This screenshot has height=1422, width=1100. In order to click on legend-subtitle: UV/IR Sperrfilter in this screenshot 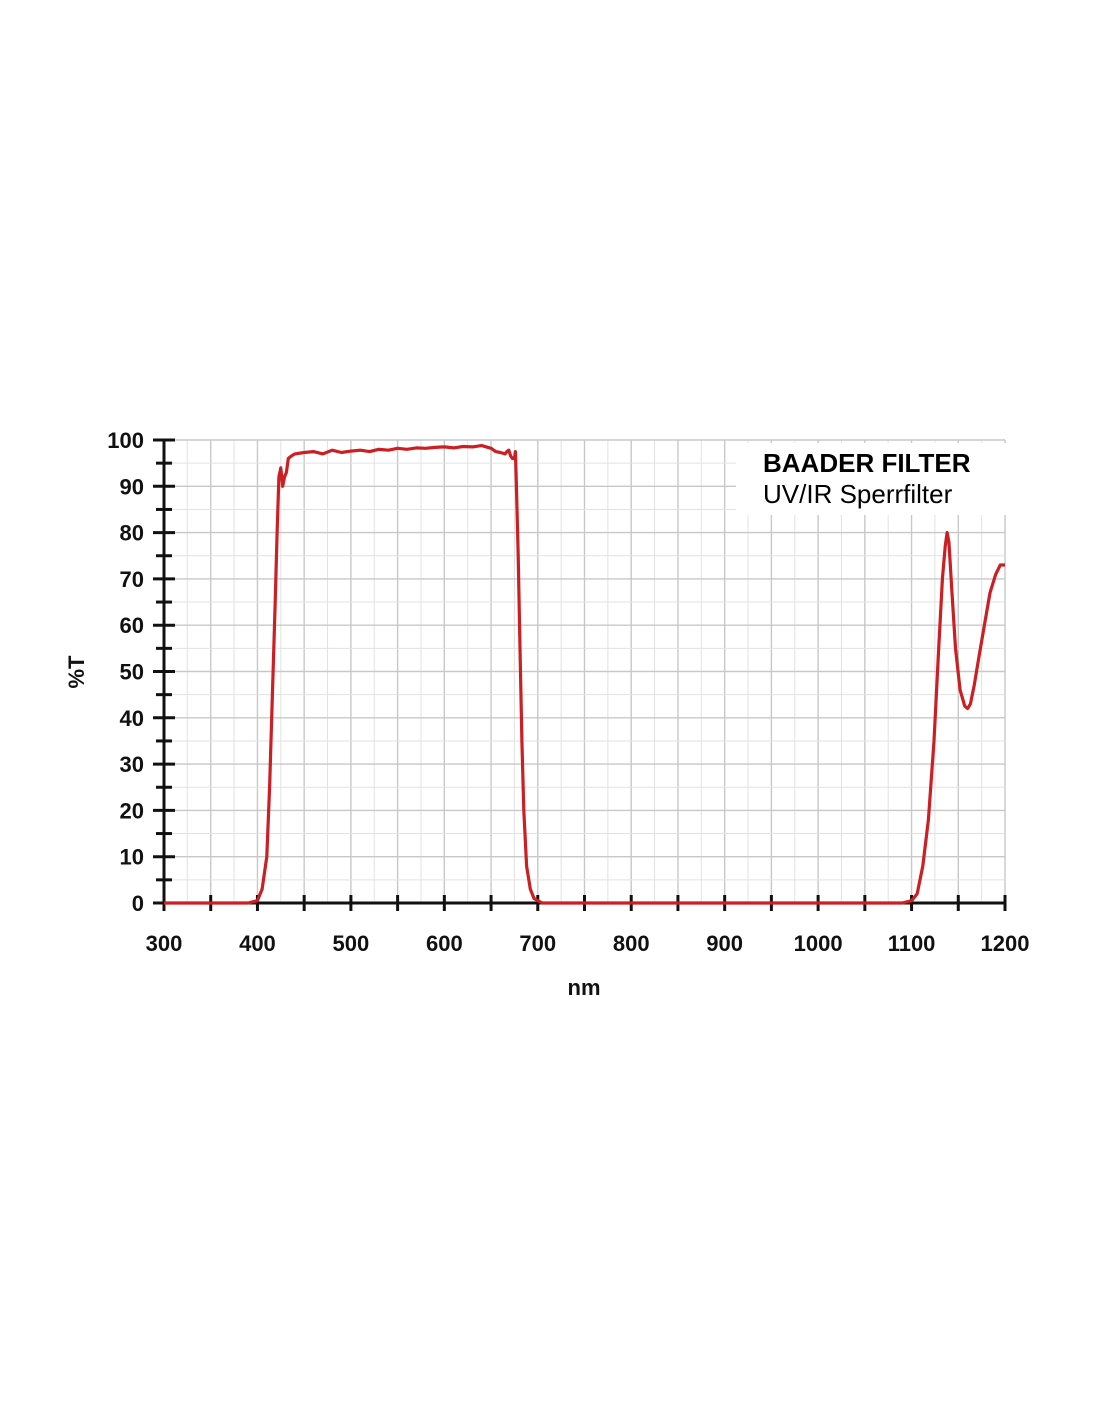, I will do `click(858, 494)`.